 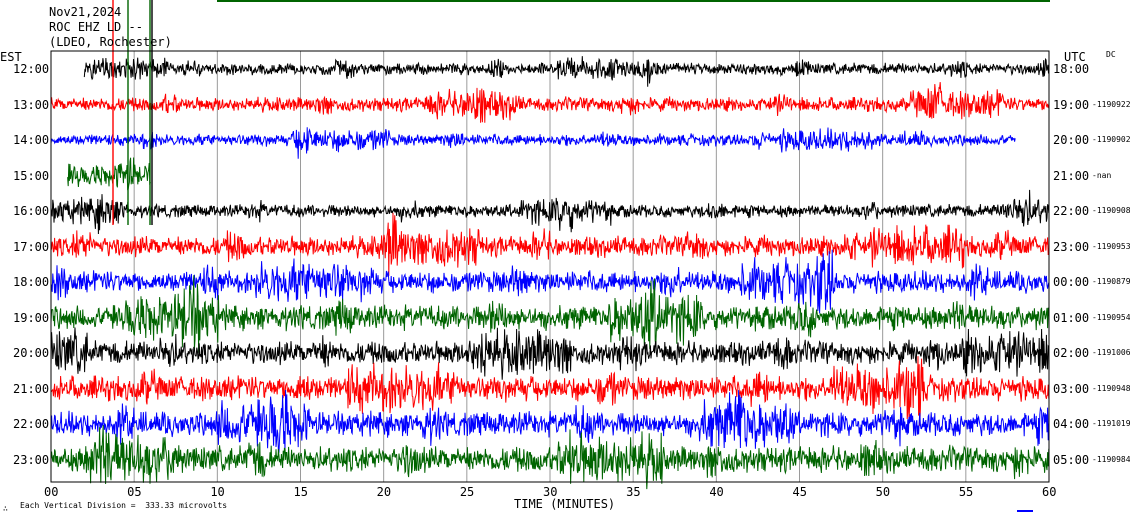 What do you see at coordinates (1071, 388) in the screenshot?
I see `utc-label: 03:00` at bounding box center [1071, 388].